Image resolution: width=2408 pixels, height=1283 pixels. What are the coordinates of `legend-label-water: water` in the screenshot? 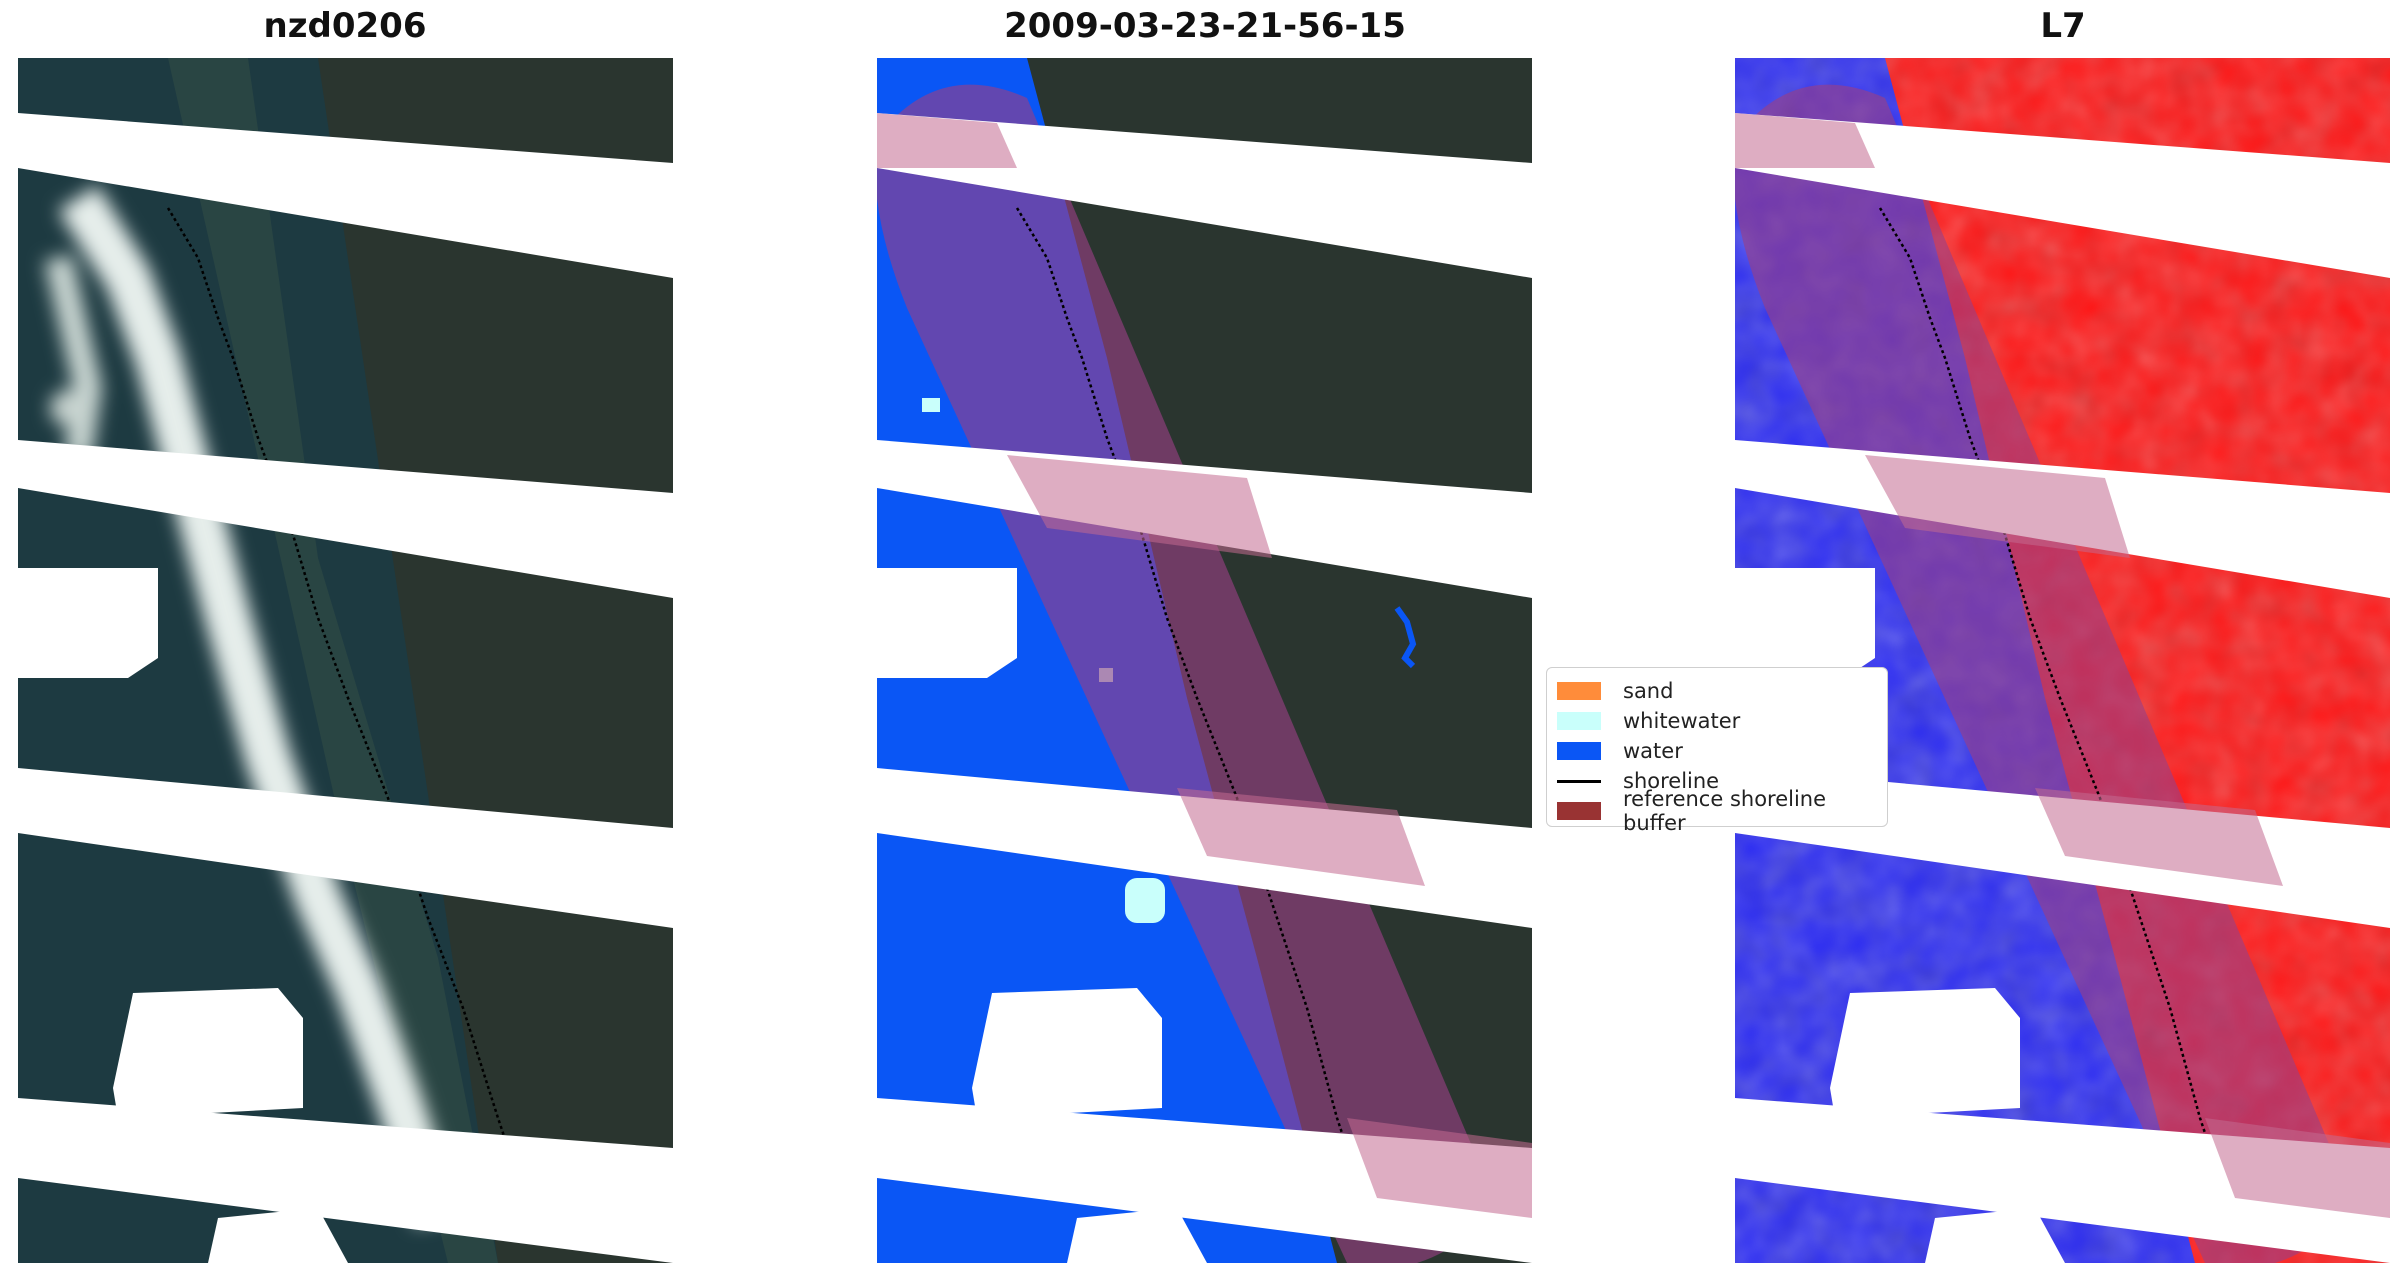 It's located at (1653, 751).